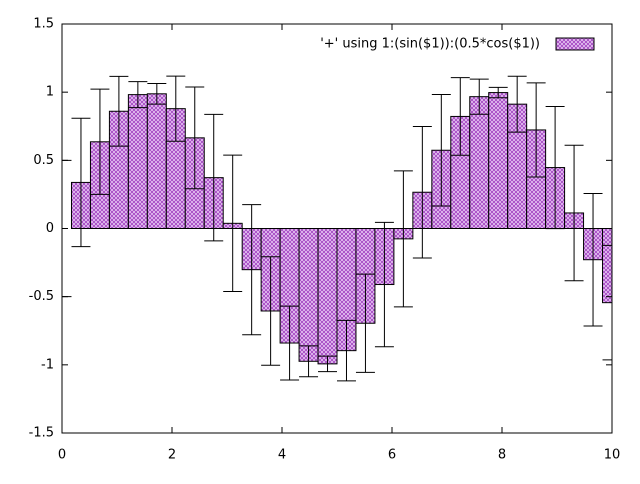  What do you see at coordinates (43, 160) in the screenshot?
I see `y-tick-label: 0.5` at bounding box center [43, 160].